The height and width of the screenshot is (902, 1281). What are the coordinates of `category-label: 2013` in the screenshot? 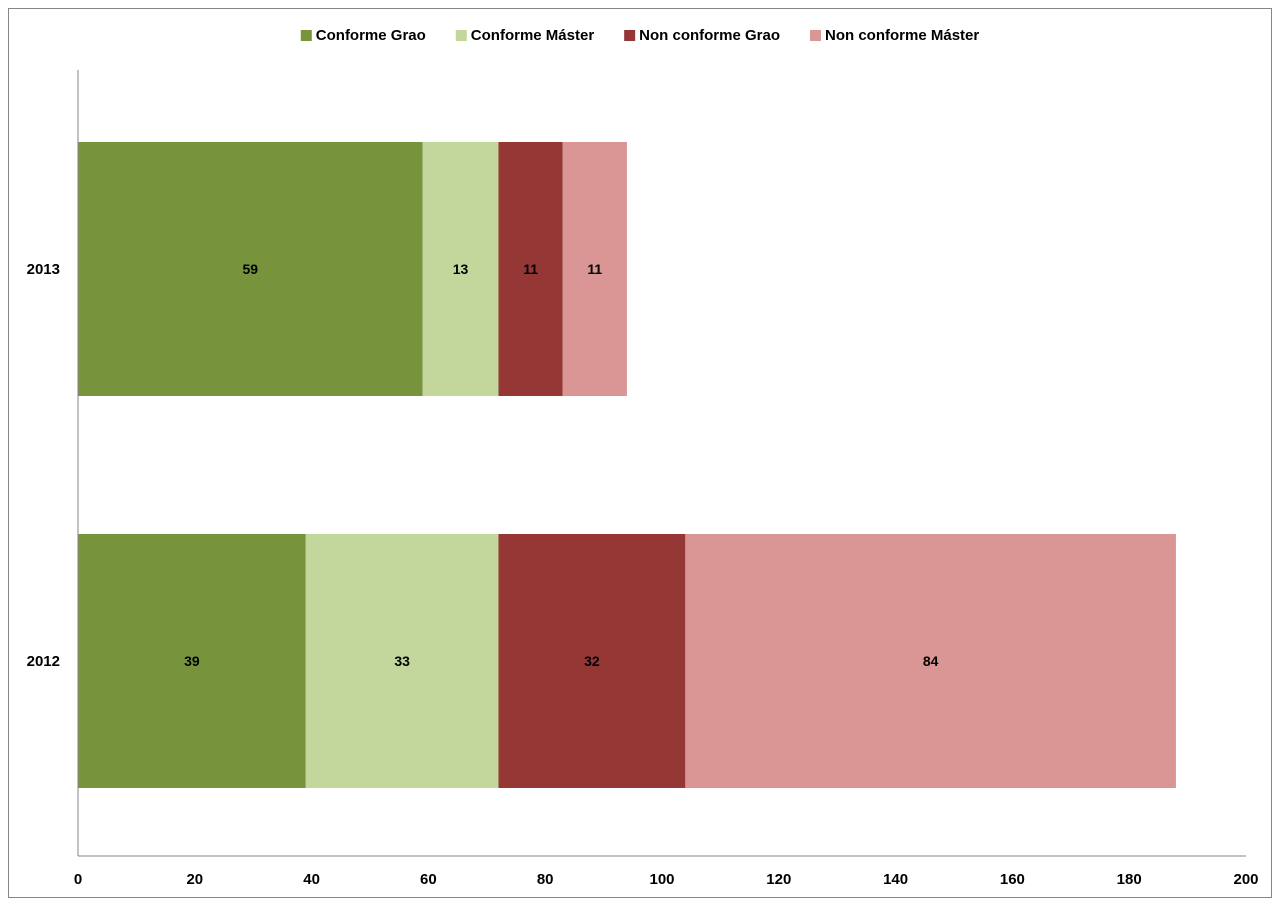 It's located at (43, 269).